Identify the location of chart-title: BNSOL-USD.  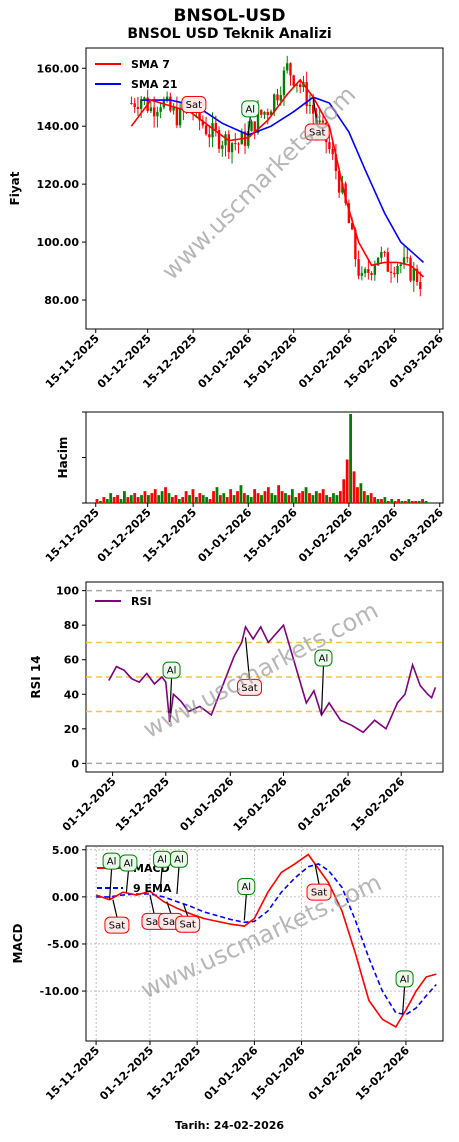
(229, 16).